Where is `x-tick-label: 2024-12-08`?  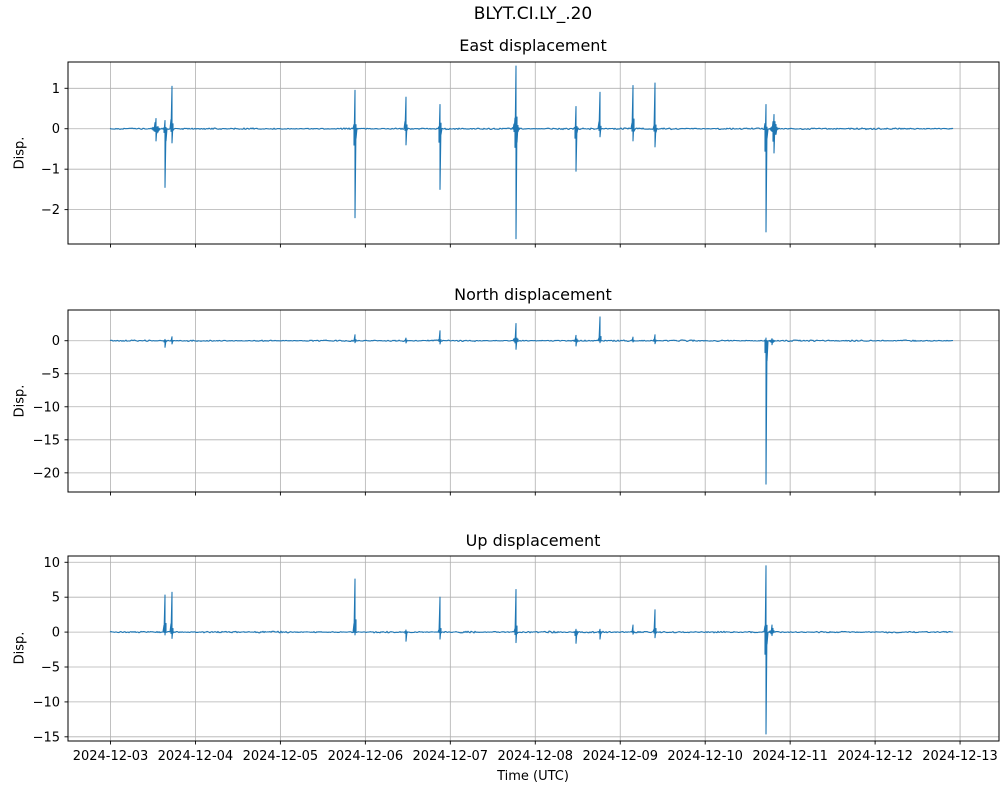 x-tick-label: 2024-12-08 is located at coordinates (535, 756).